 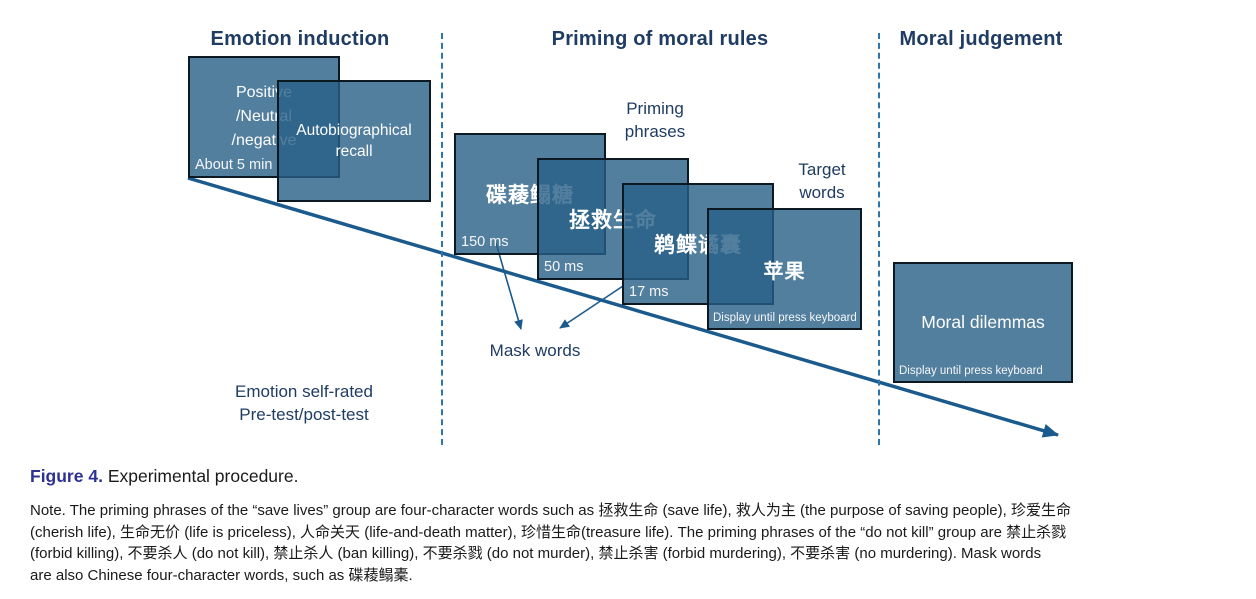 I want to click on section-title-priming: Priming of moral rules, so click(x=660, y=39).